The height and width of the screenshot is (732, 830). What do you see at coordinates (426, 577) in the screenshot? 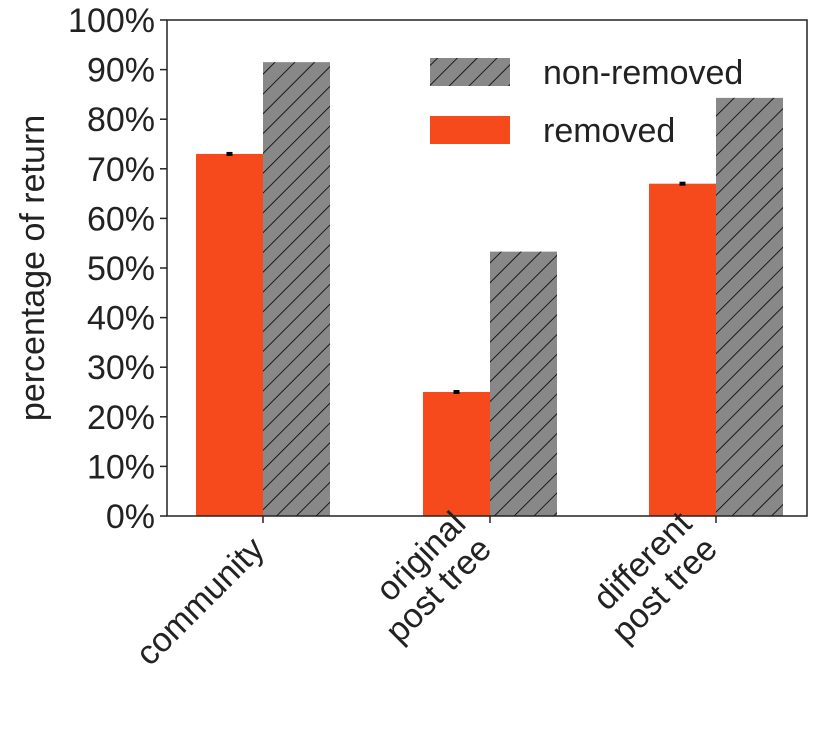
I see `x-tick-label: originalpost tree` at bounding box center [426, 577].